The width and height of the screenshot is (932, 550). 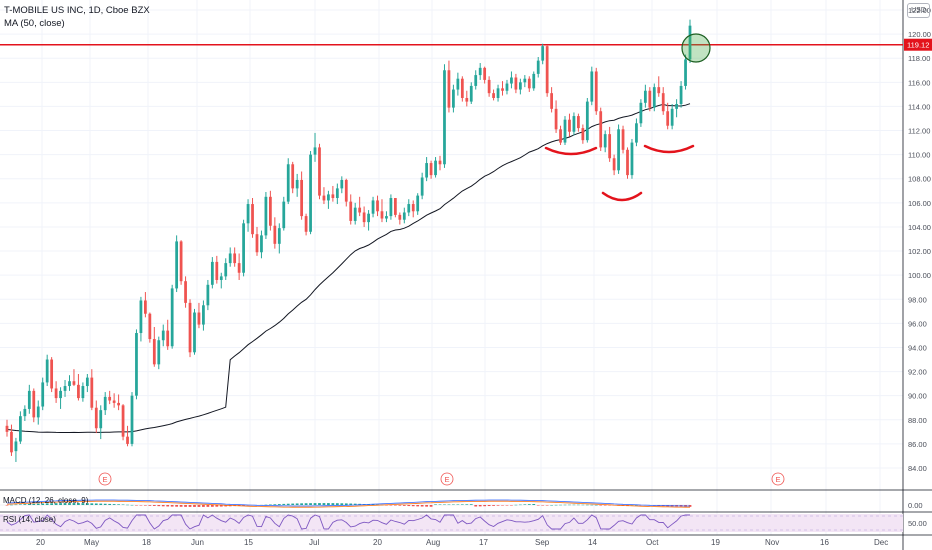 I want to click on price-tick-label: 118.00, so click(x=919, y=58).